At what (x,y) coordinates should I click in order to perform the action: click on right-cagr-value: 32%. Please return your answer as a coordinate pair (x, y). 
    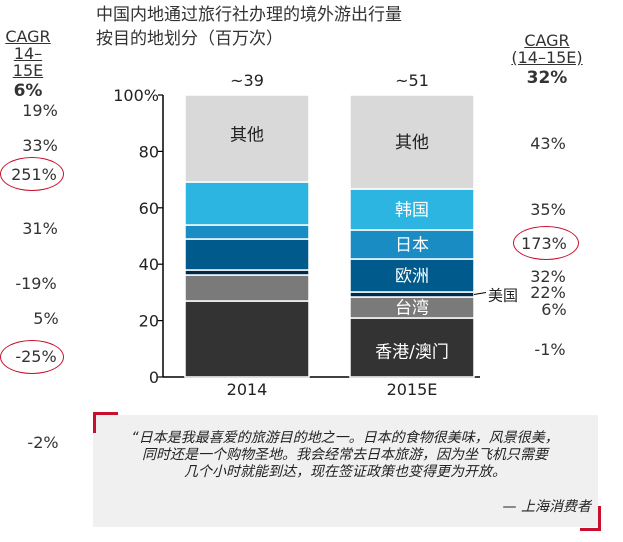
    Looking at the image, I should click on (548, 276).